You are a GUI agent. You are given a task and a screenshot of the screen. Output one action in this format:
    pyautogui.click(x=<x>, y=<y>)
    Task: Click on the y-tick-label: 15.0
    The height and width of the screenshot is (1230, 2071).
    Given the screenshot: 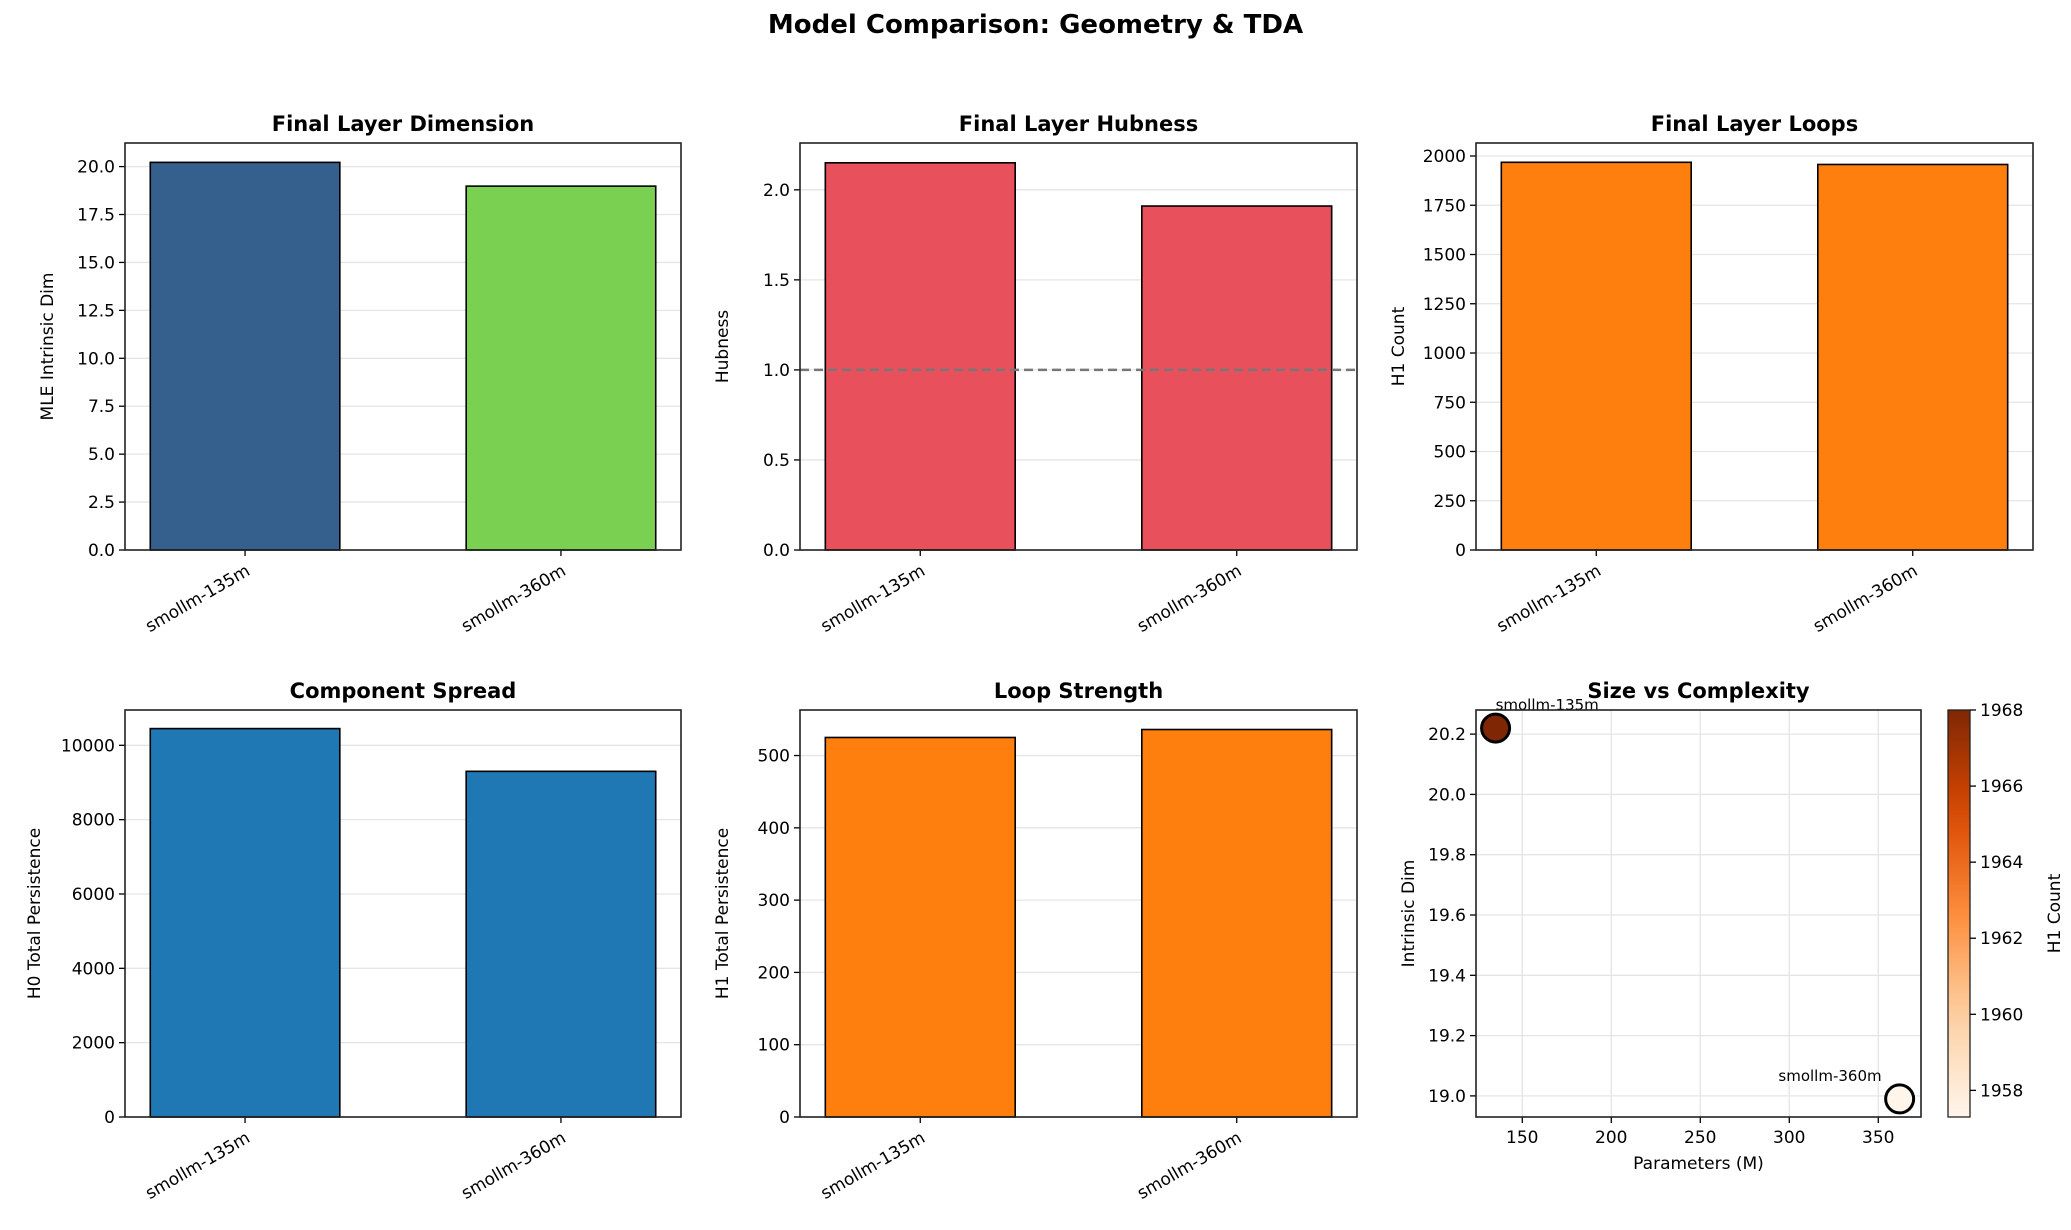 What is the action you would take?
    pyautogui.click(x=96, y=263)
    